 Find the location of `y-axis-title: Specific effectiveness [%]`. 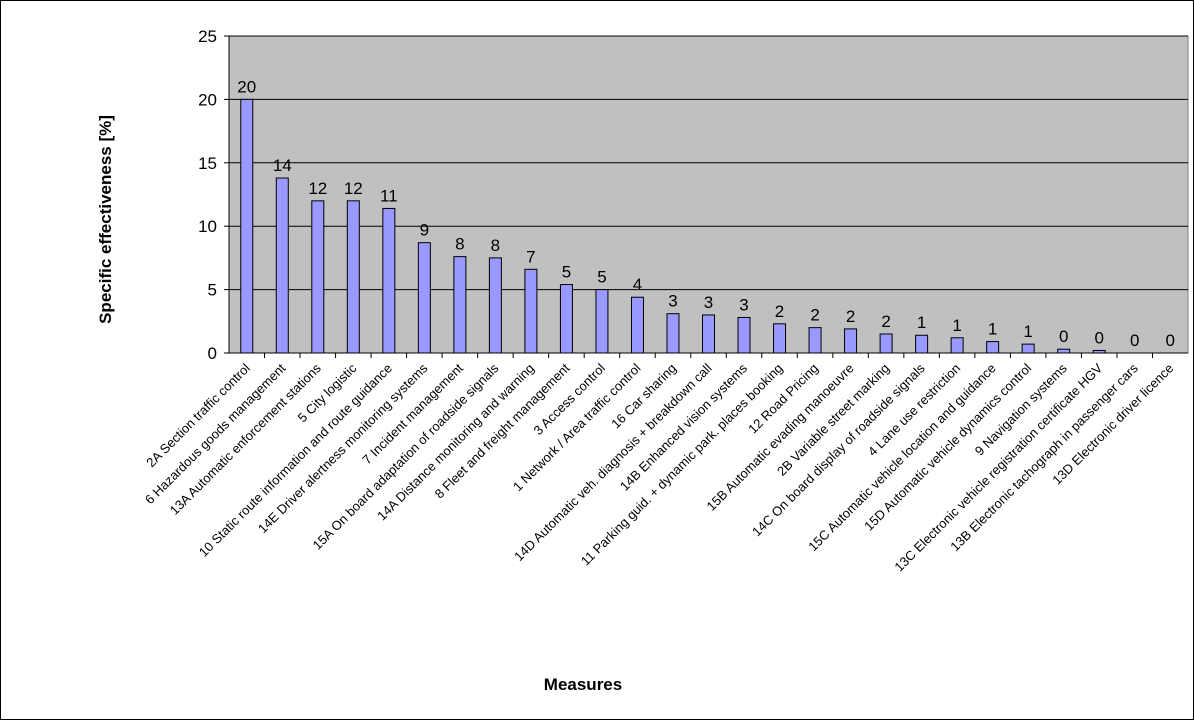

y-axis-title: Specific effectiveness [%] is located at coordinates (105, 219).